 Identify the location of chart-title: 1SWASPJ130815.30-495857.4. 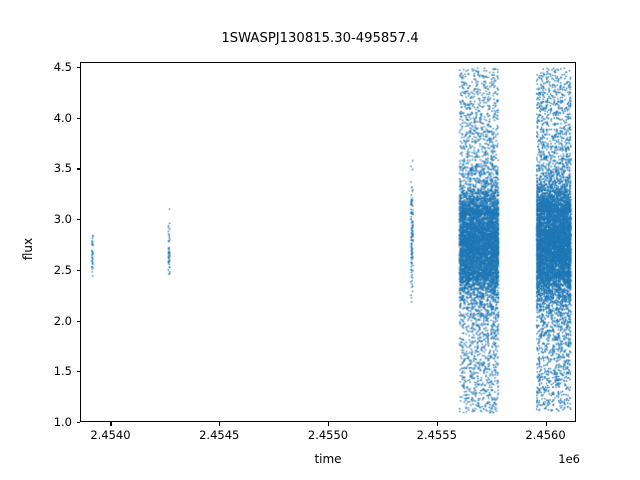
(320, 38).